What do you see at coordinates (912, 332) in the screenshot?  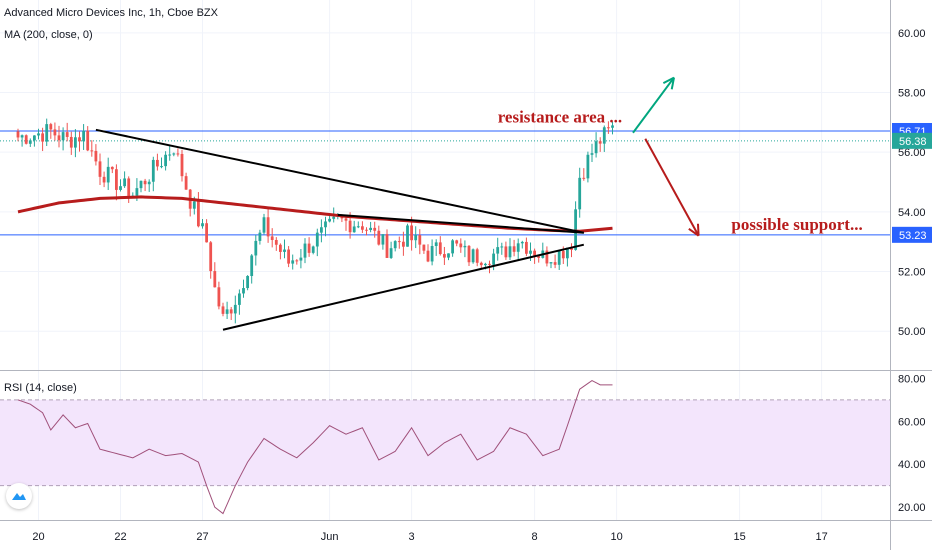 I see `price-tick-label: 50.00` at bounding box center [912, 332].